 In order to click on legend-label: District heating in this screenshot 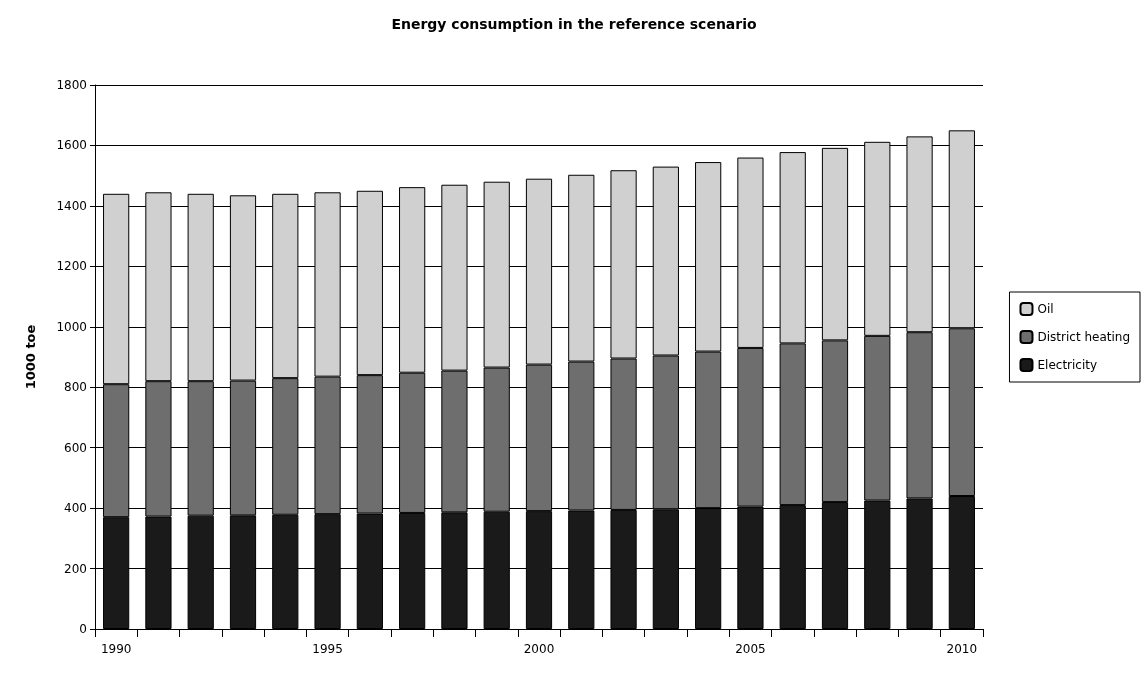, I will do `click(1084, 337)`.